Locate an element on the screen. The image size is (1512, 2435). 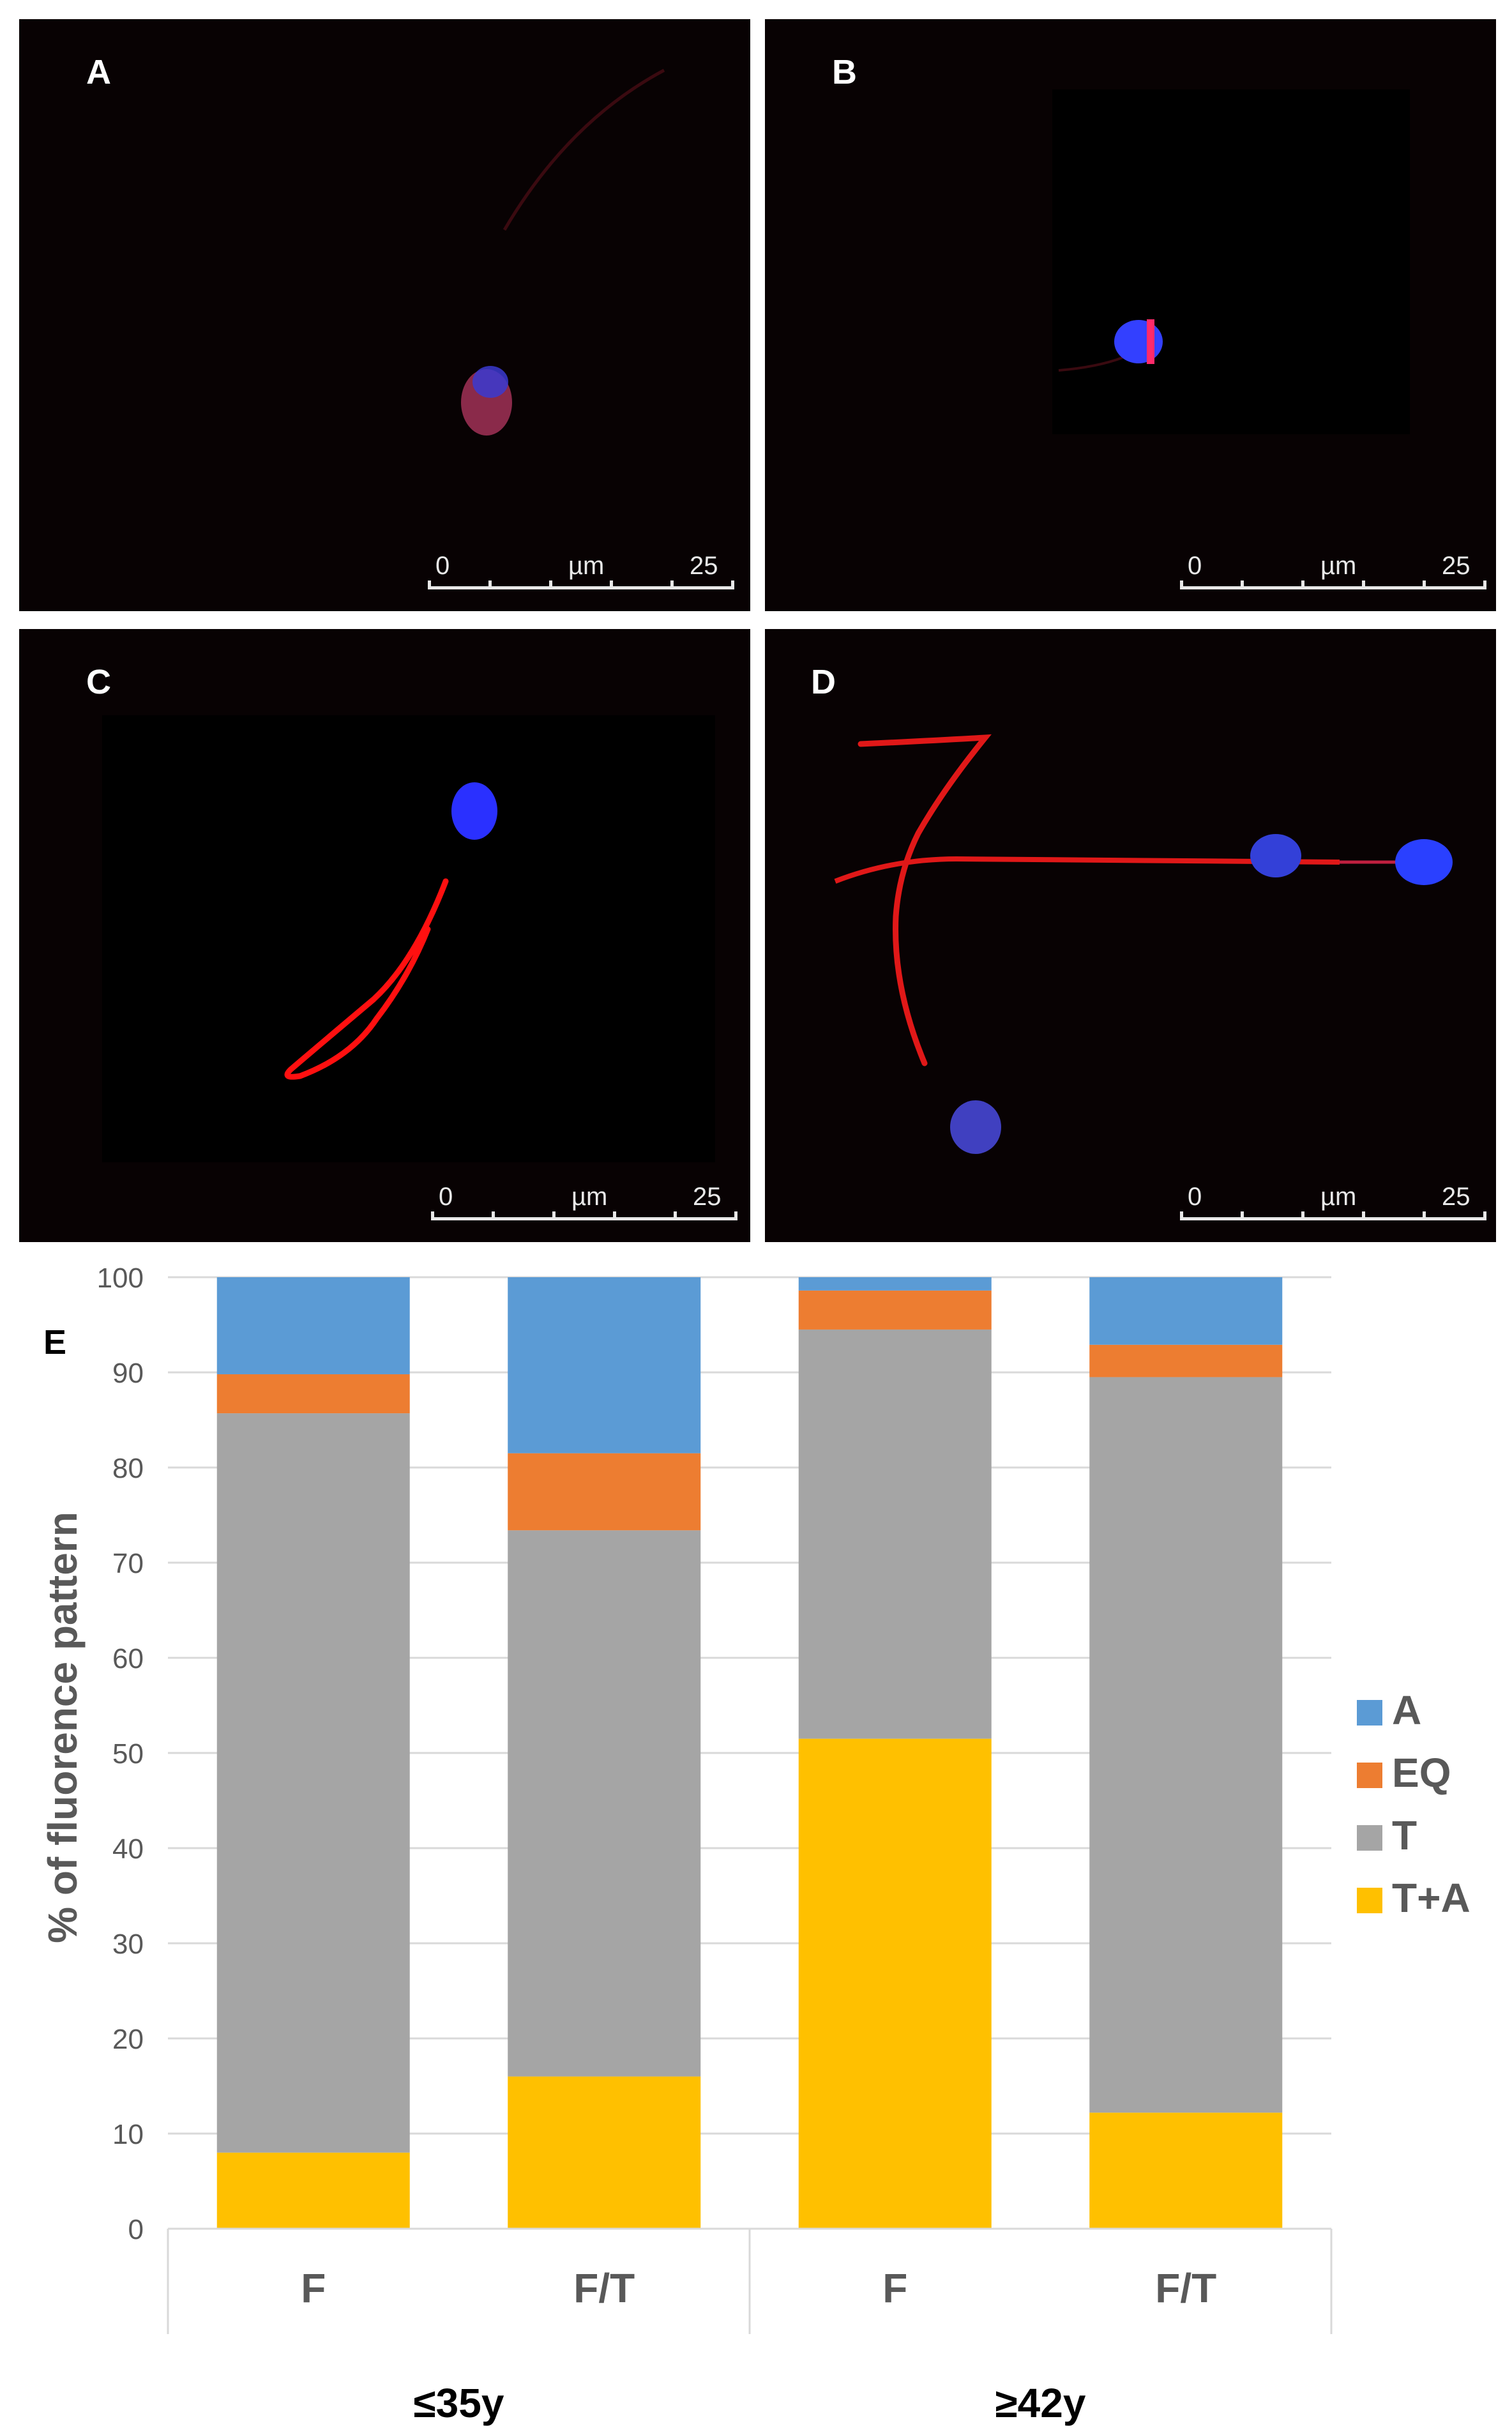
y-tick-labels: 0 10 20 30 40 50 60 70 80 90 100 is located at coordinates (120, 1754).